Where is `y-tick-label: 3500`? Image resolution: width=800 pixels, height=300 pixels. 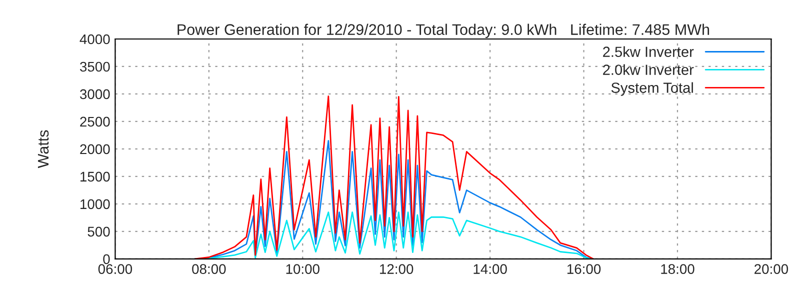
y-tick-label: 3500 is located at coordinates (95, 67).